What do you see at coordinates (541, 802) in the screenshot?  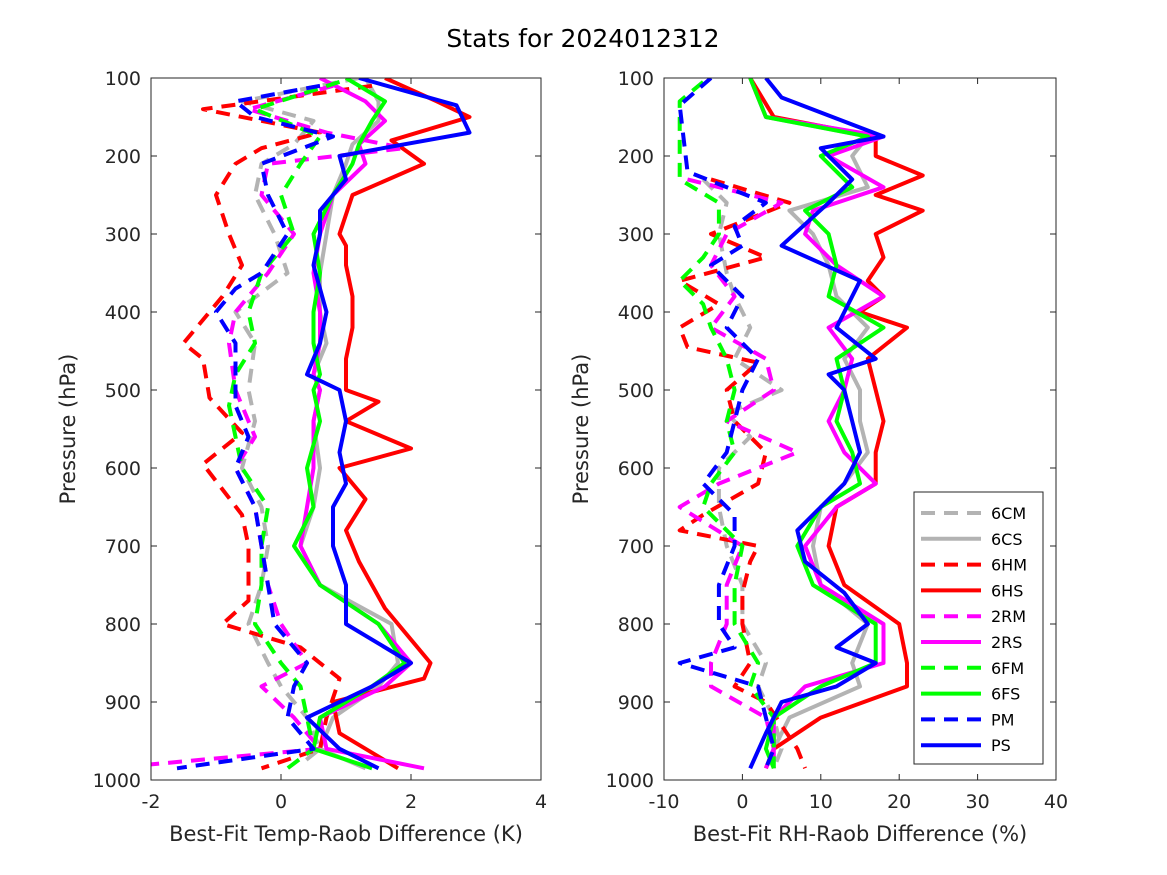 I see `temp-x-tick-label: 4` at bounding box center [541, 802].